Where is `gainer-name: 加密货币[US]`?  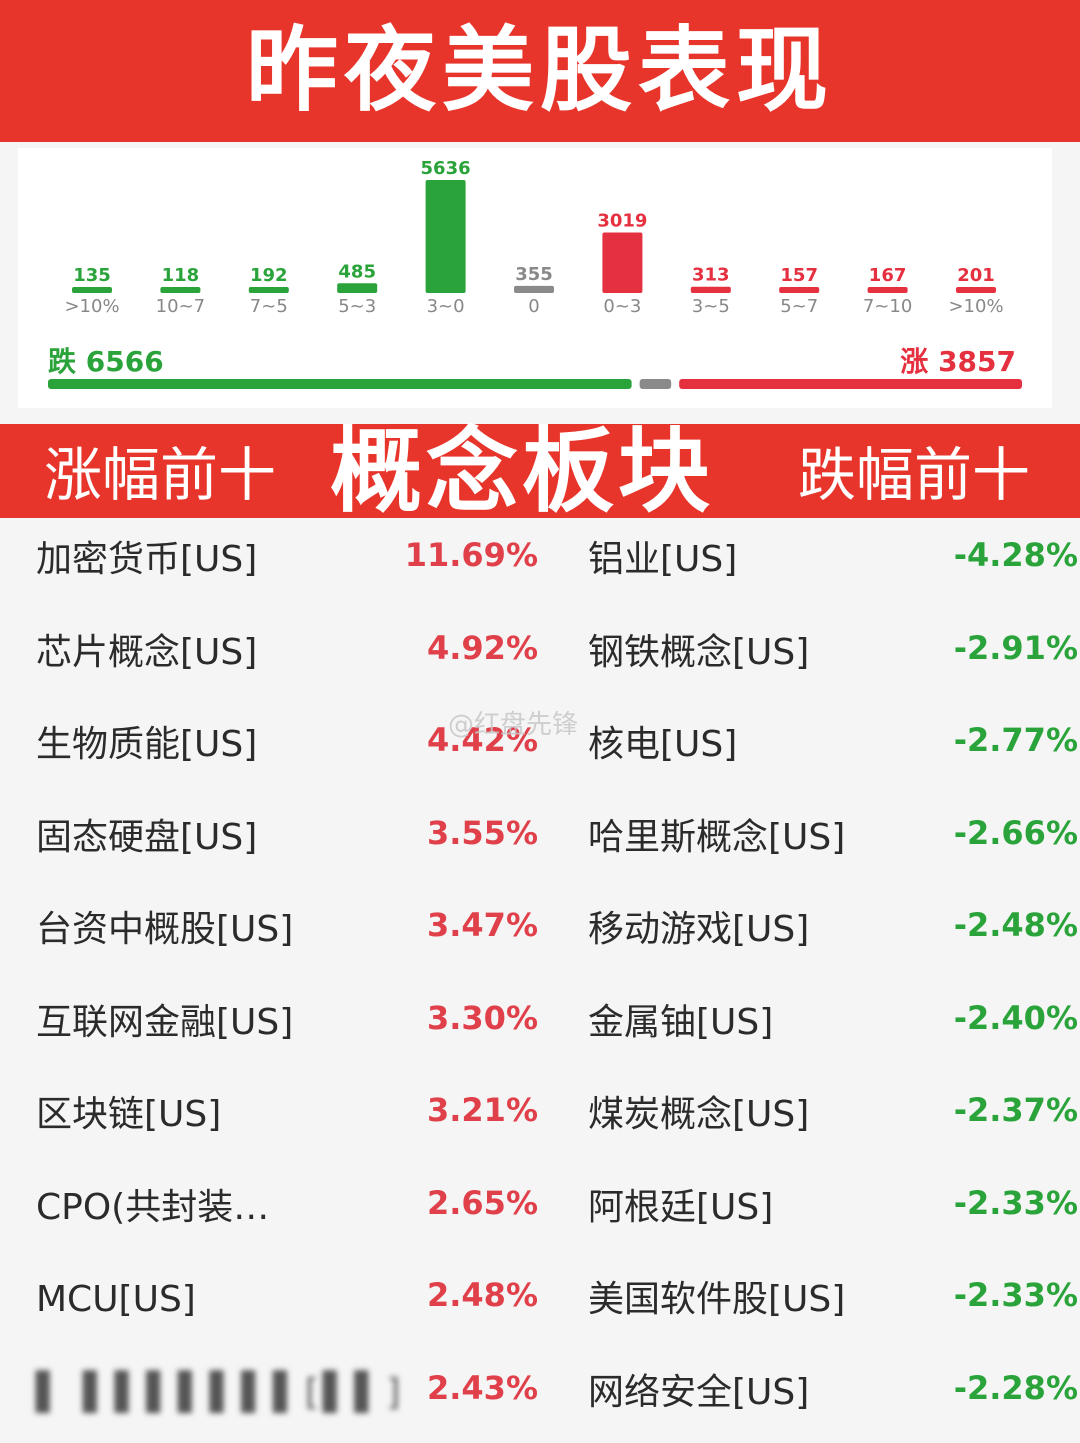
gainer-name: 加密货币[US] is located at coordinates (146, 559).